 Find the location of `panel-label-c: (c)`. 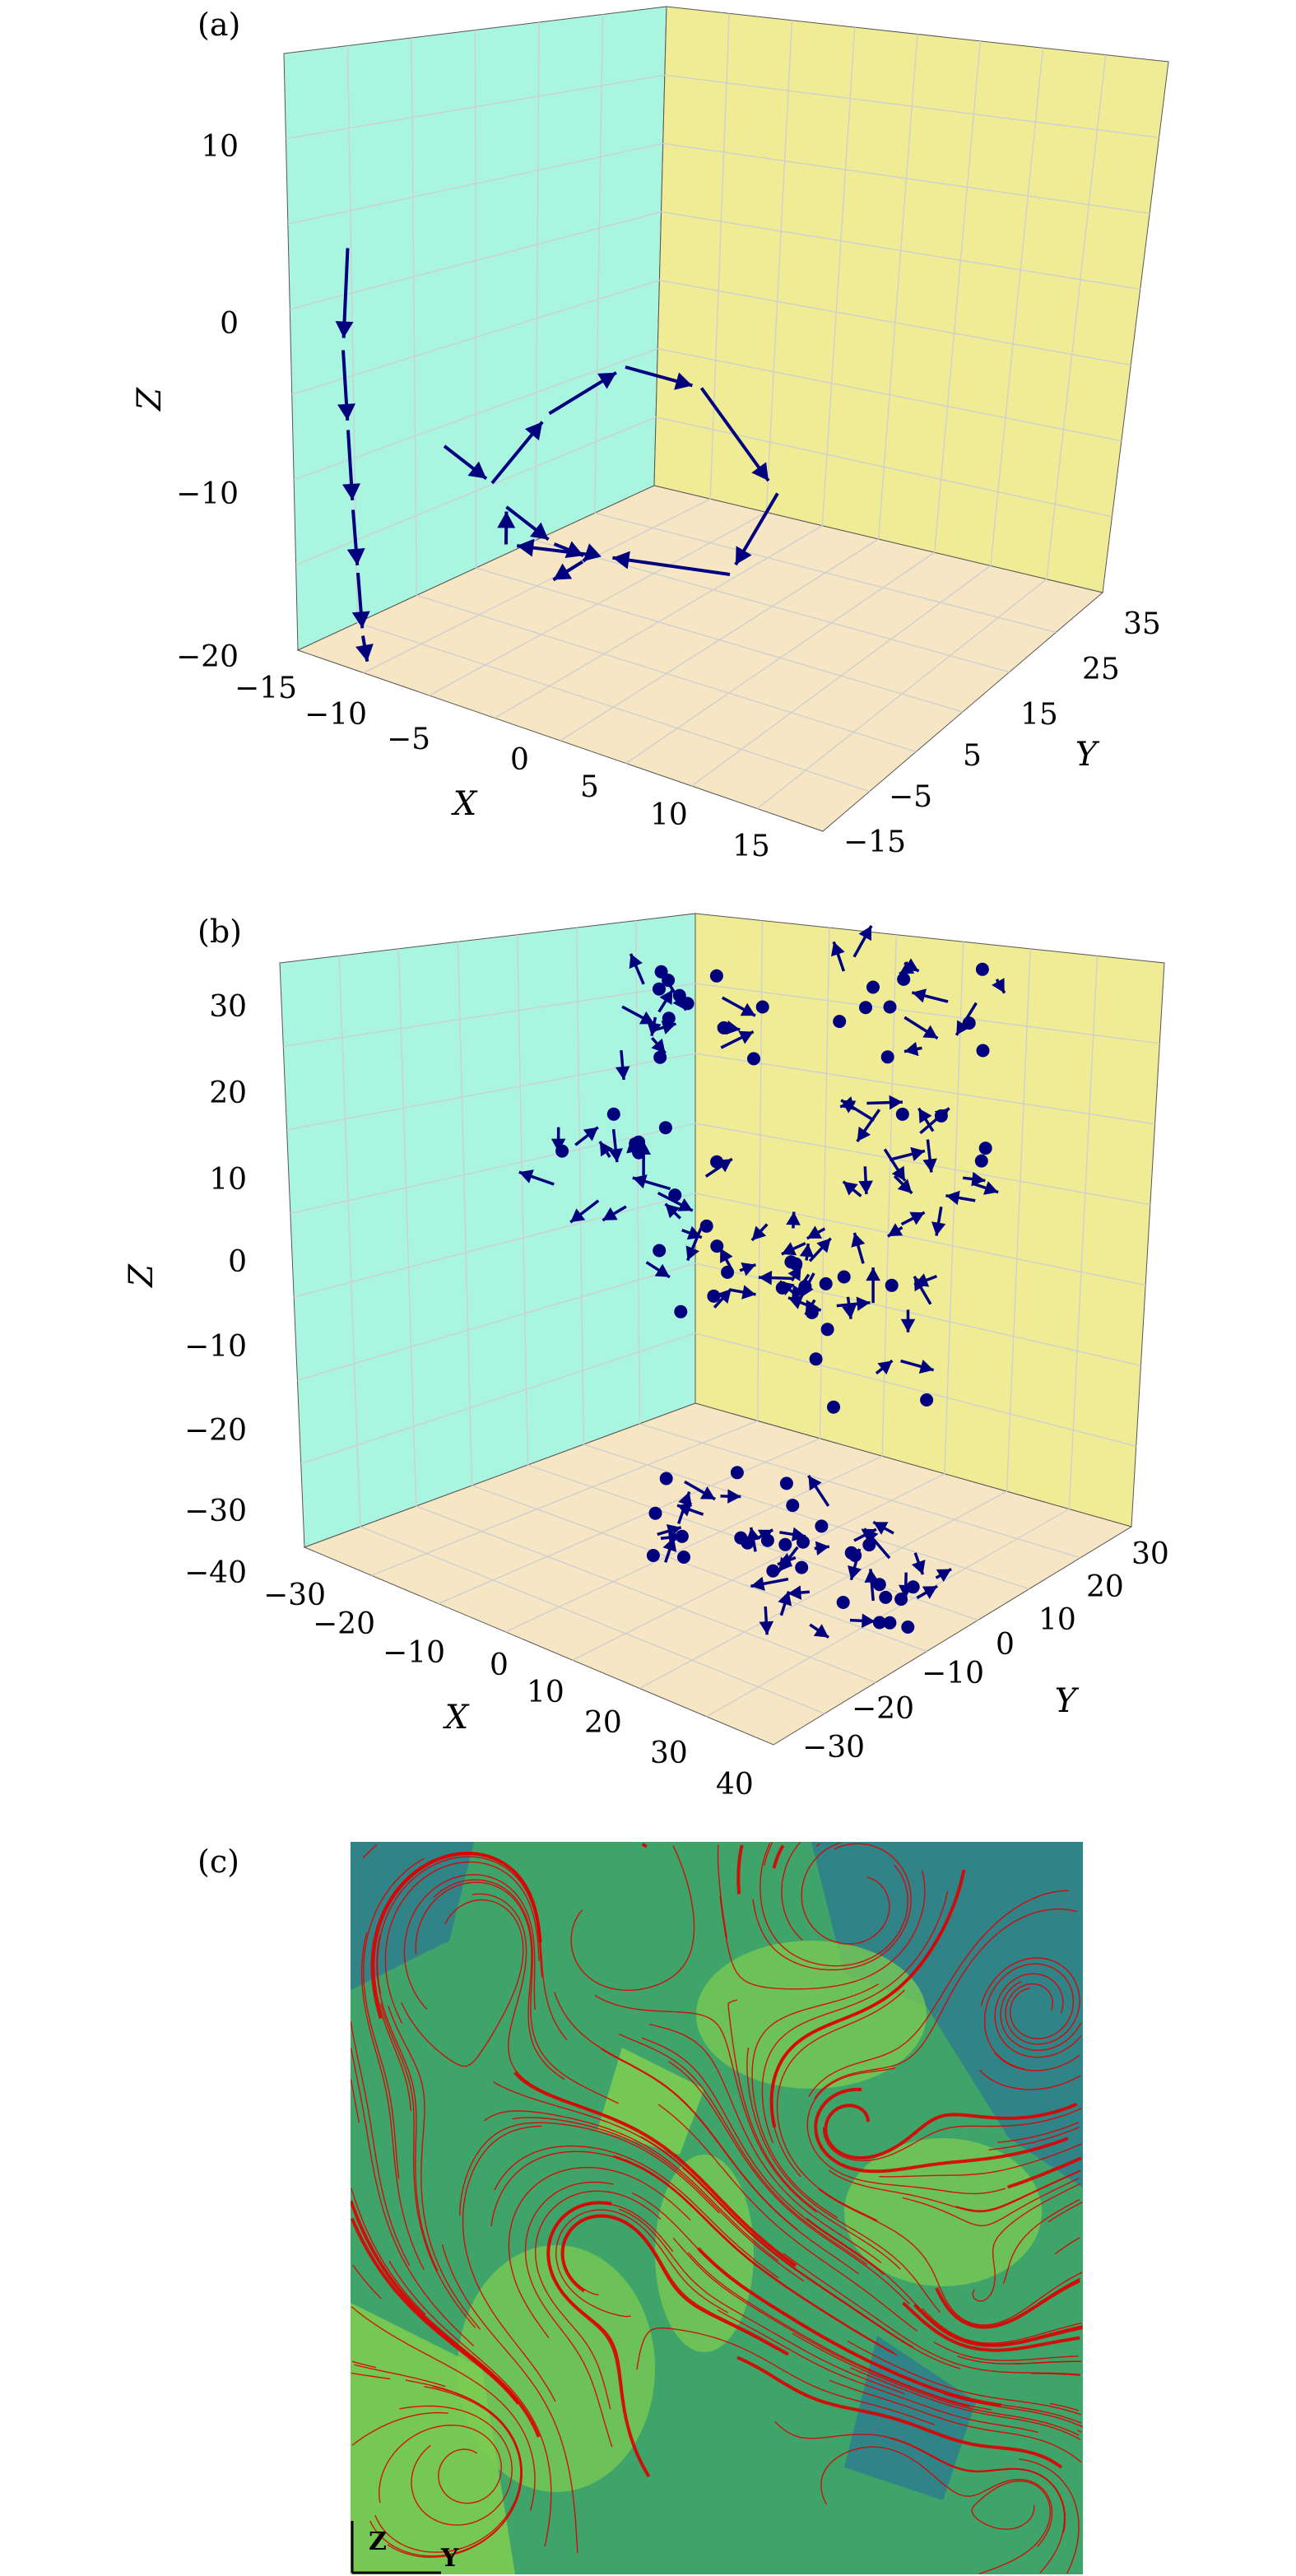

panel-label-c: (c) is located at coordinates (218, 1862).